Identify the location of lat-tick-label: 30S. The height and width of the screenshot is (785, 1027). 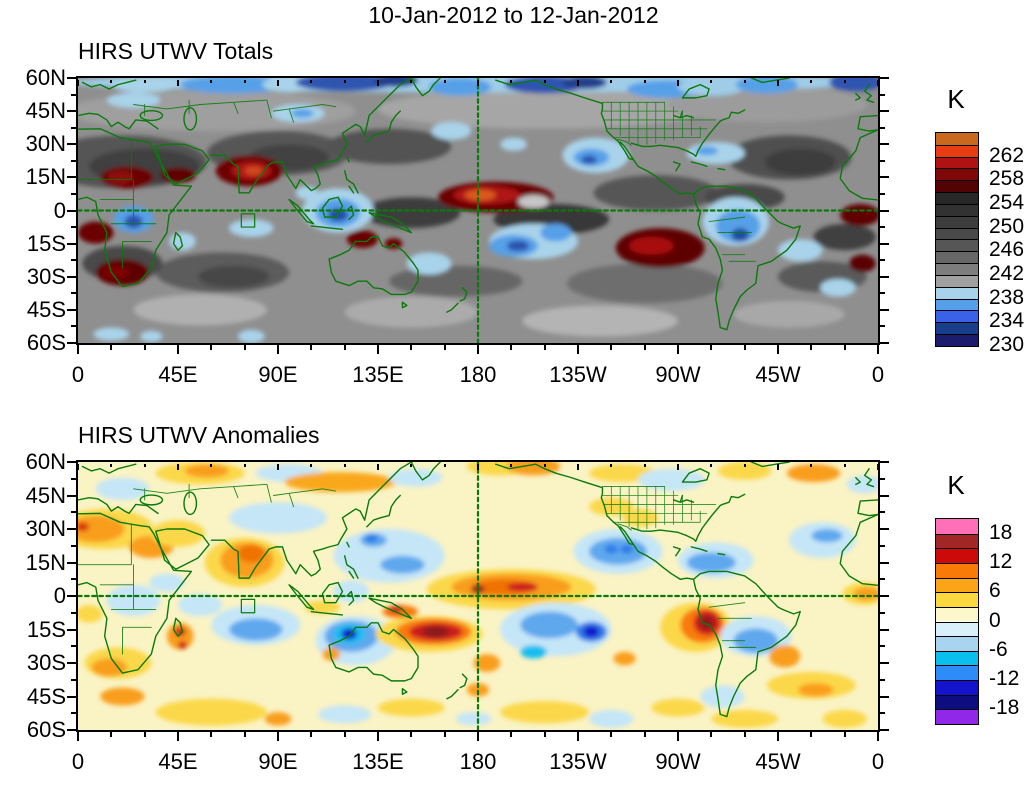
(46, 662).